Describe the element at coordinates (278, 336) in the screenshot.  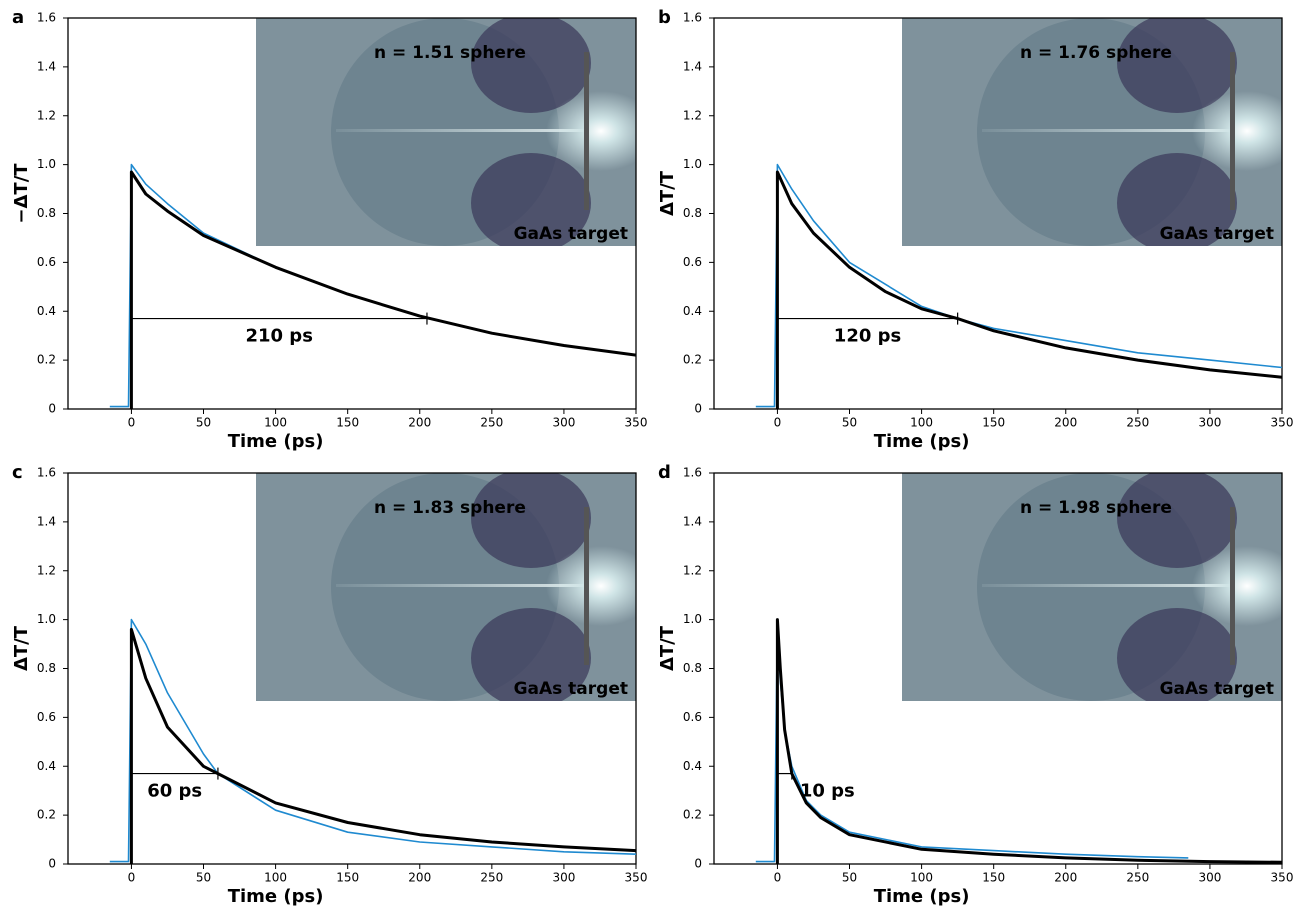
I see `marker-label: 210 ps` at that location.